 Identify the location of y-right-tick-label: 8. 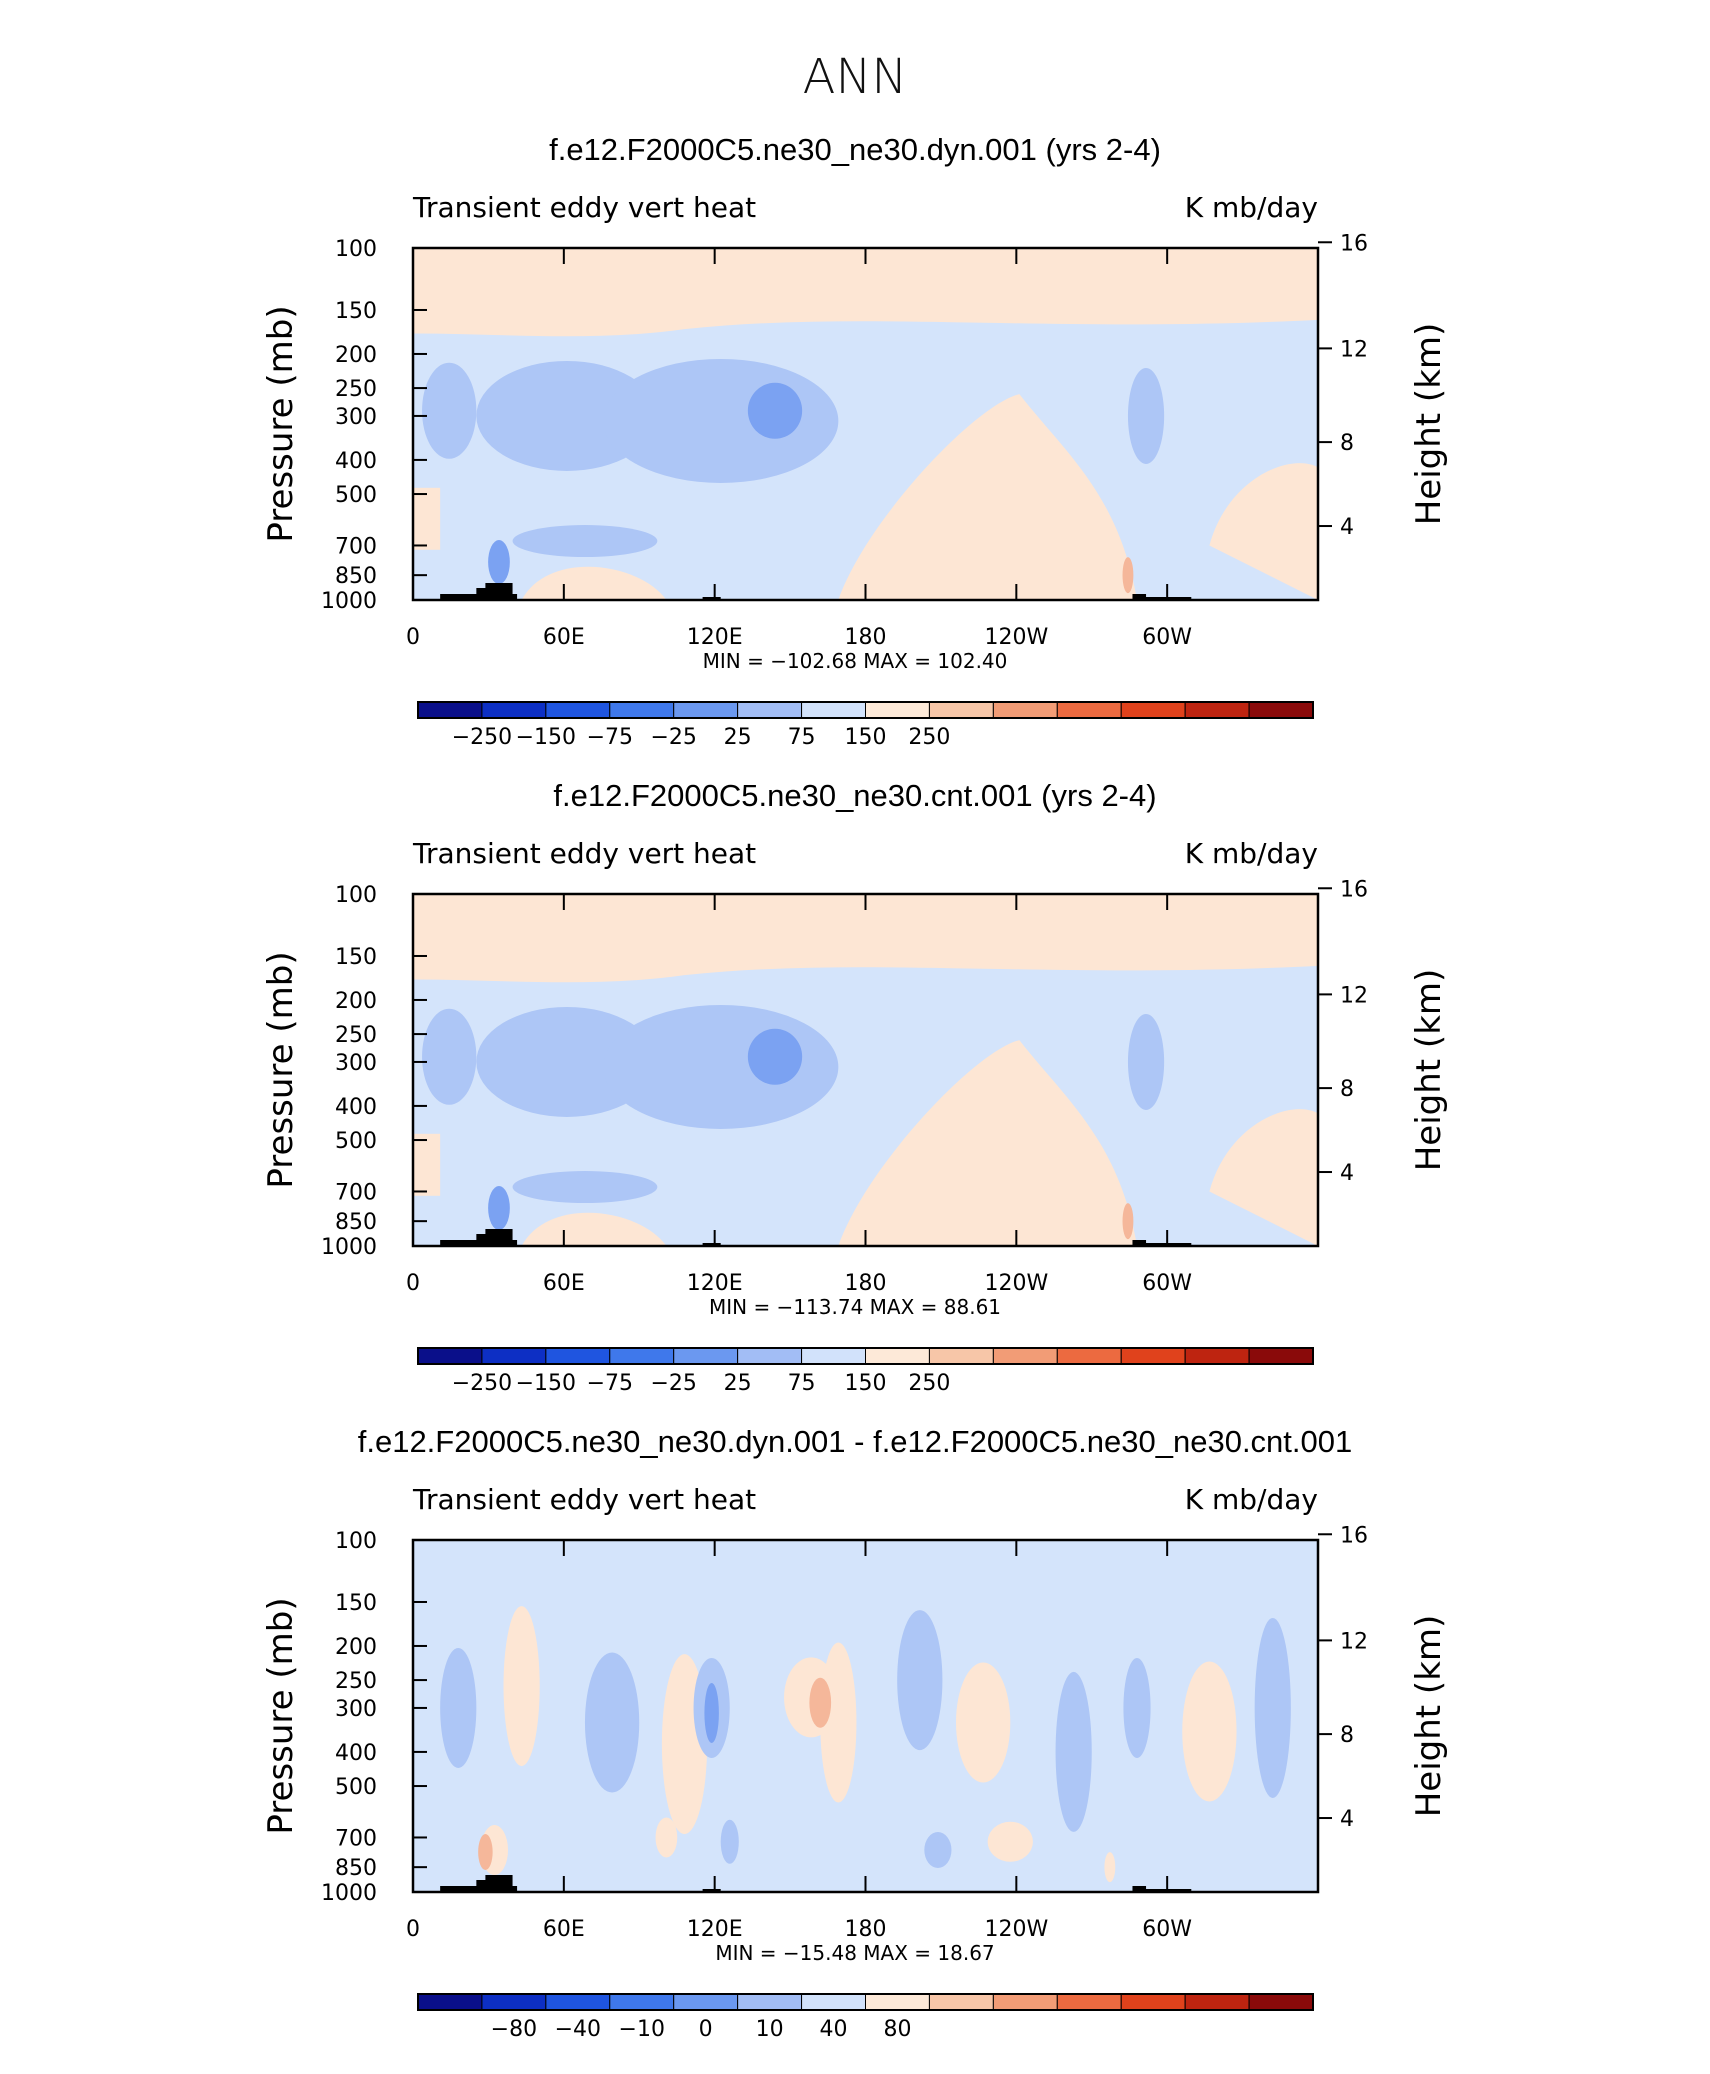
(1347, 1735).